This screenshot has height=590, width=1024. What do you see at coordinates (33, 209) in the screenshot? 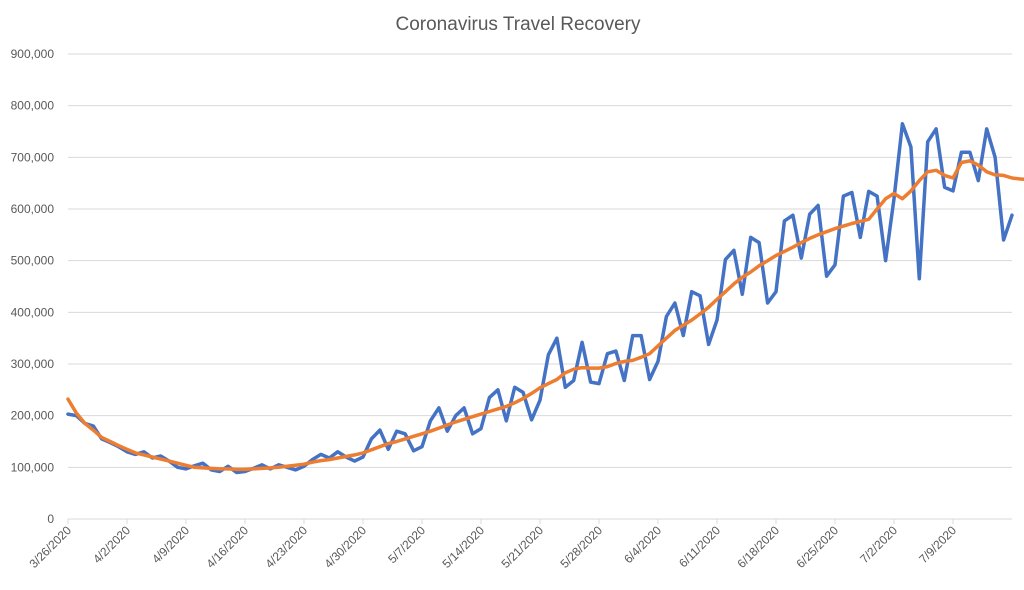
I see `y-tick-label: 600,000` at bounding box center [33, 209].